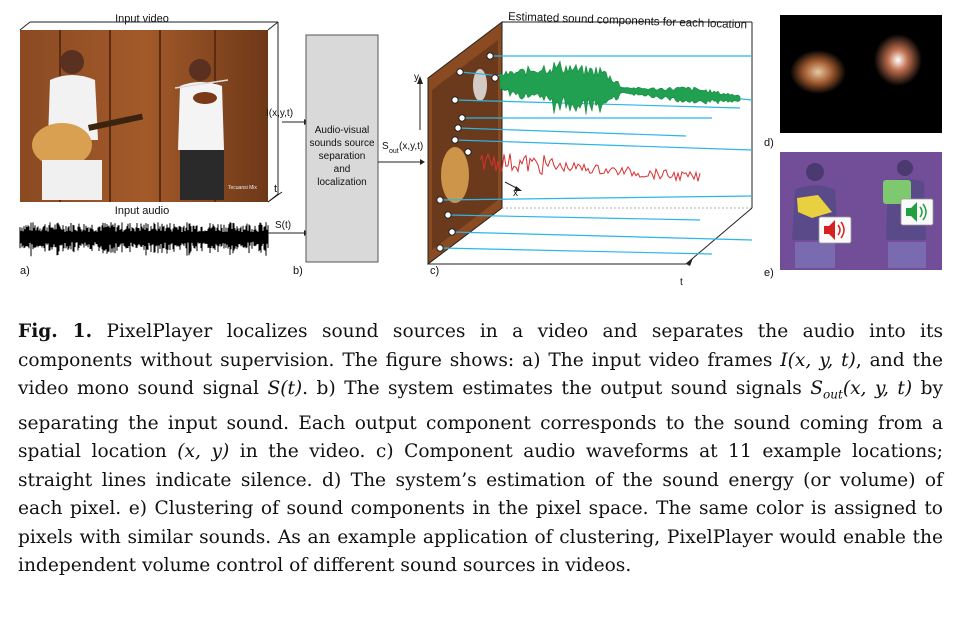 This screenshot has height=622, width=963. What do you see at coordinates (917, 212) in the screenshot?
I see `speaker-icon-green` at bounding box center [917, 212].